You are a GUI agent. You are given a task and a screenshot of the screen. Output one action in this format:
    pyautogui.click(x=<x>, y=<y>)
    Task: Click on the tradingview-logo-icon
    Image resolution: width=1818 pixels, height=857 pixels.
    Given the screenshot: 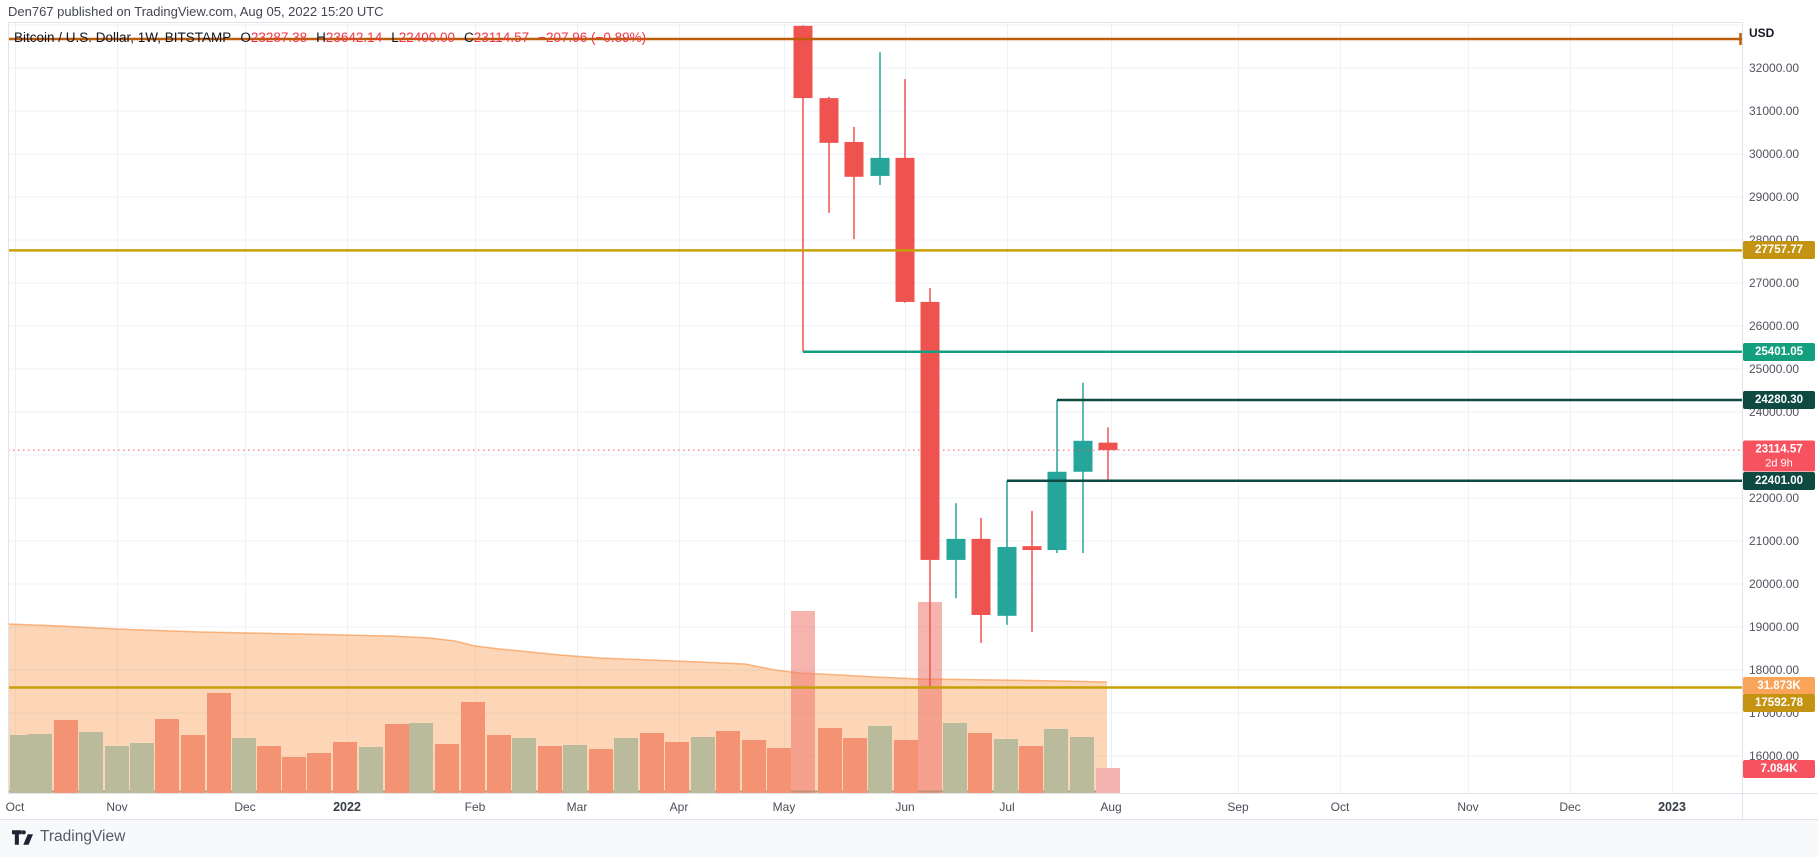 What is the action you would take?
    pyautogui.click(x=22, y=837)
    